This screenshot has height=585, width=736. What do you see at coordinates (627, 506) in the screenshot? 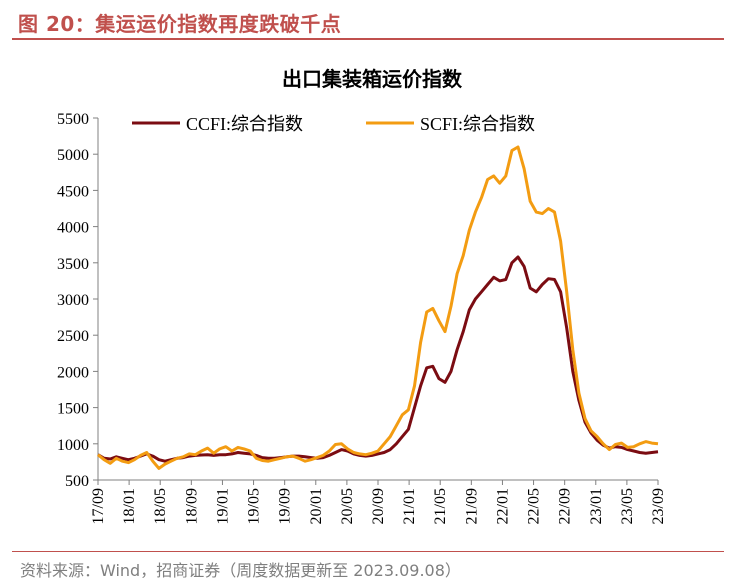
I see `x-tick-label: 23/05` at bounding box center [627, 506].